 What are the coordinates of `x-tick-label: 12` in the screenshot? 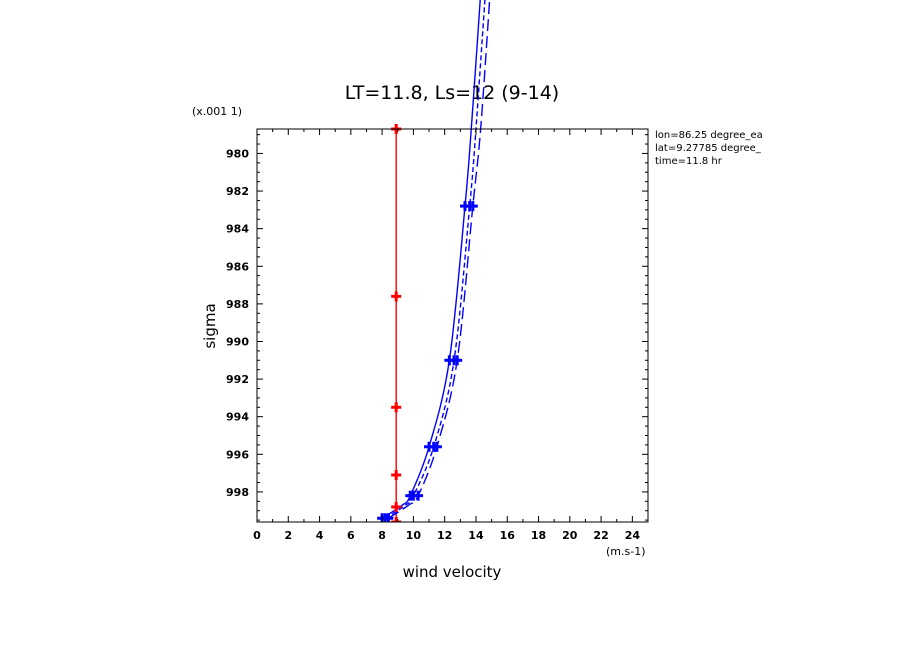 It's located at (444, 535).